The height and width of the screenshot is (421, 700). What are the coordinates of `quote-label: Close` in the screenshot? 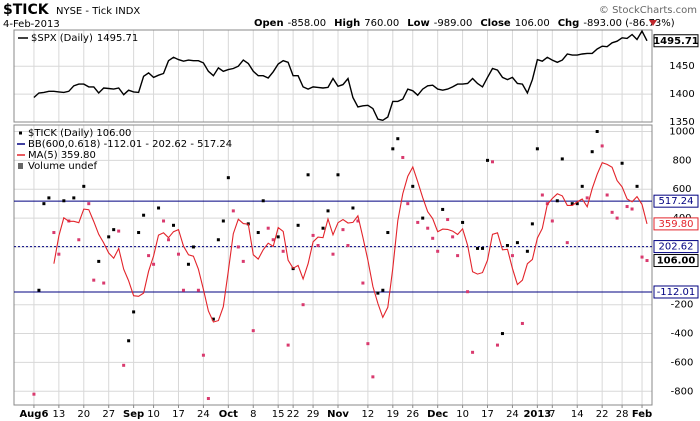 It's located at (495, 23).